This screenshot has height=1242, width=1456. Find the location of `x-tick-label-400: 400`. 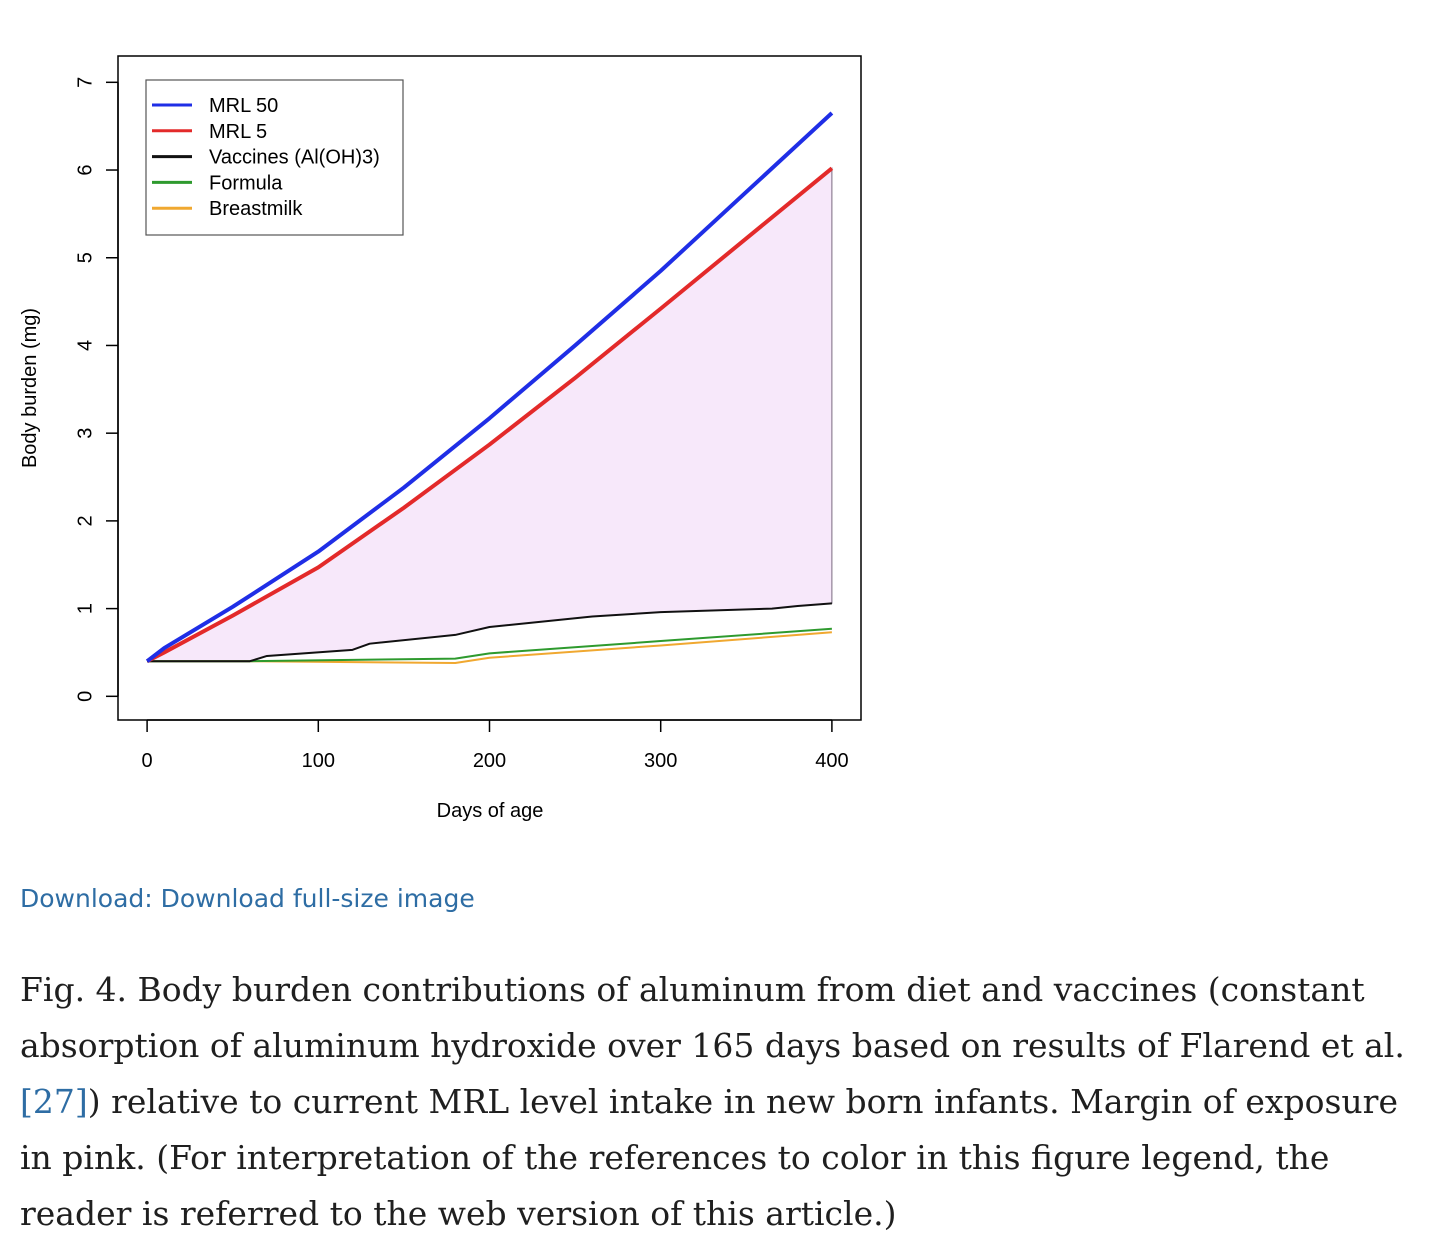

x-tick-label-400: 400 is located at coordinates (831, 761).